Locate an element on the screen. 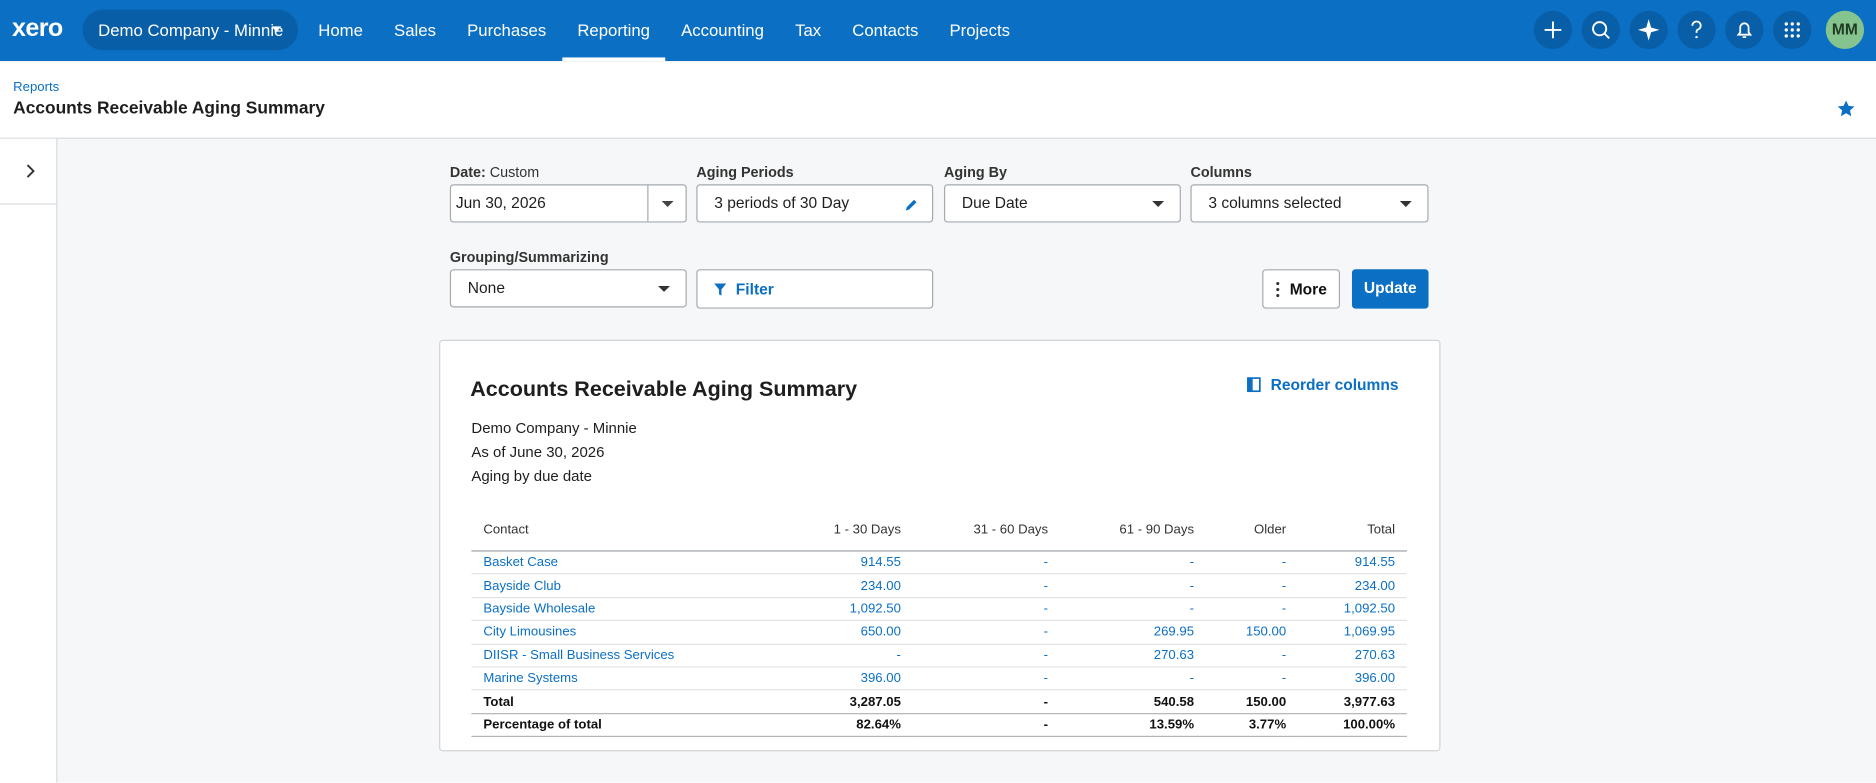 The image size is (1876, 783). contact-cell: Total is located at coordinates (633, 702).